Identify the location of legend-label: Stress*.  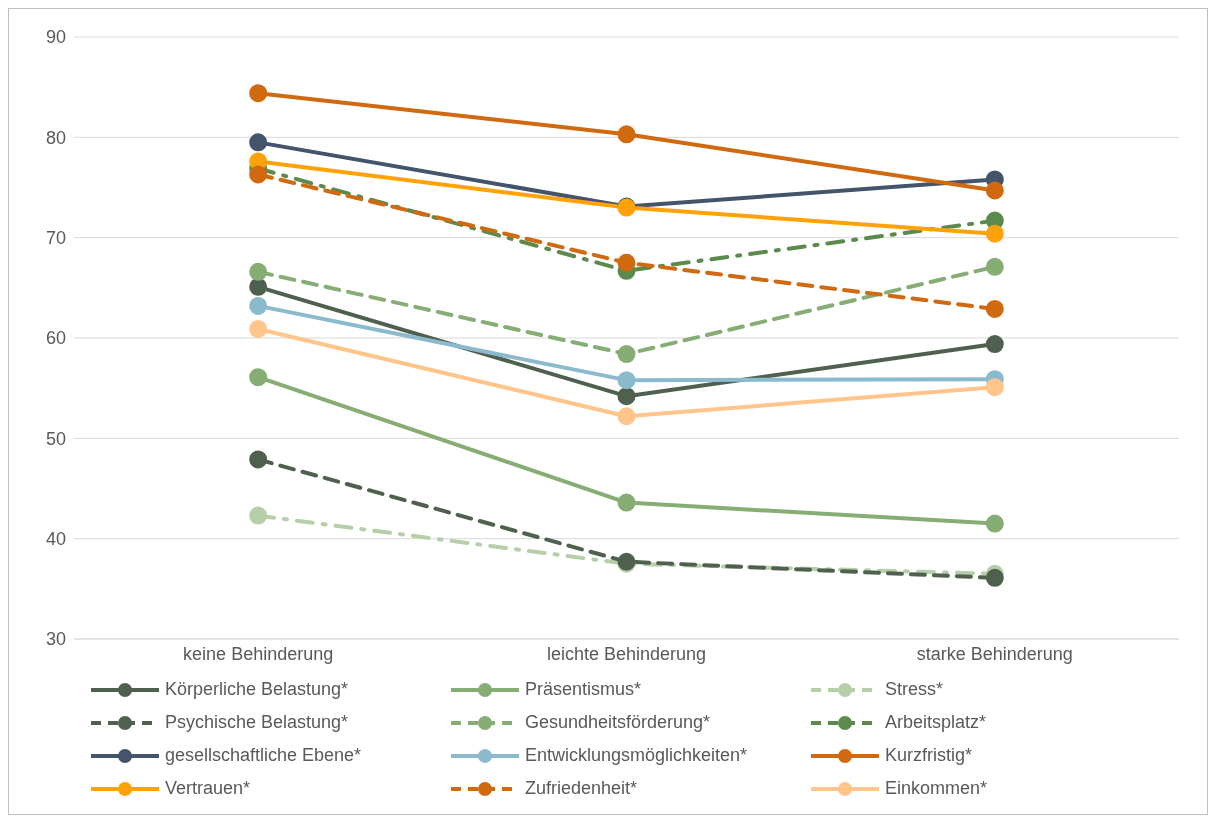
(914, 689).